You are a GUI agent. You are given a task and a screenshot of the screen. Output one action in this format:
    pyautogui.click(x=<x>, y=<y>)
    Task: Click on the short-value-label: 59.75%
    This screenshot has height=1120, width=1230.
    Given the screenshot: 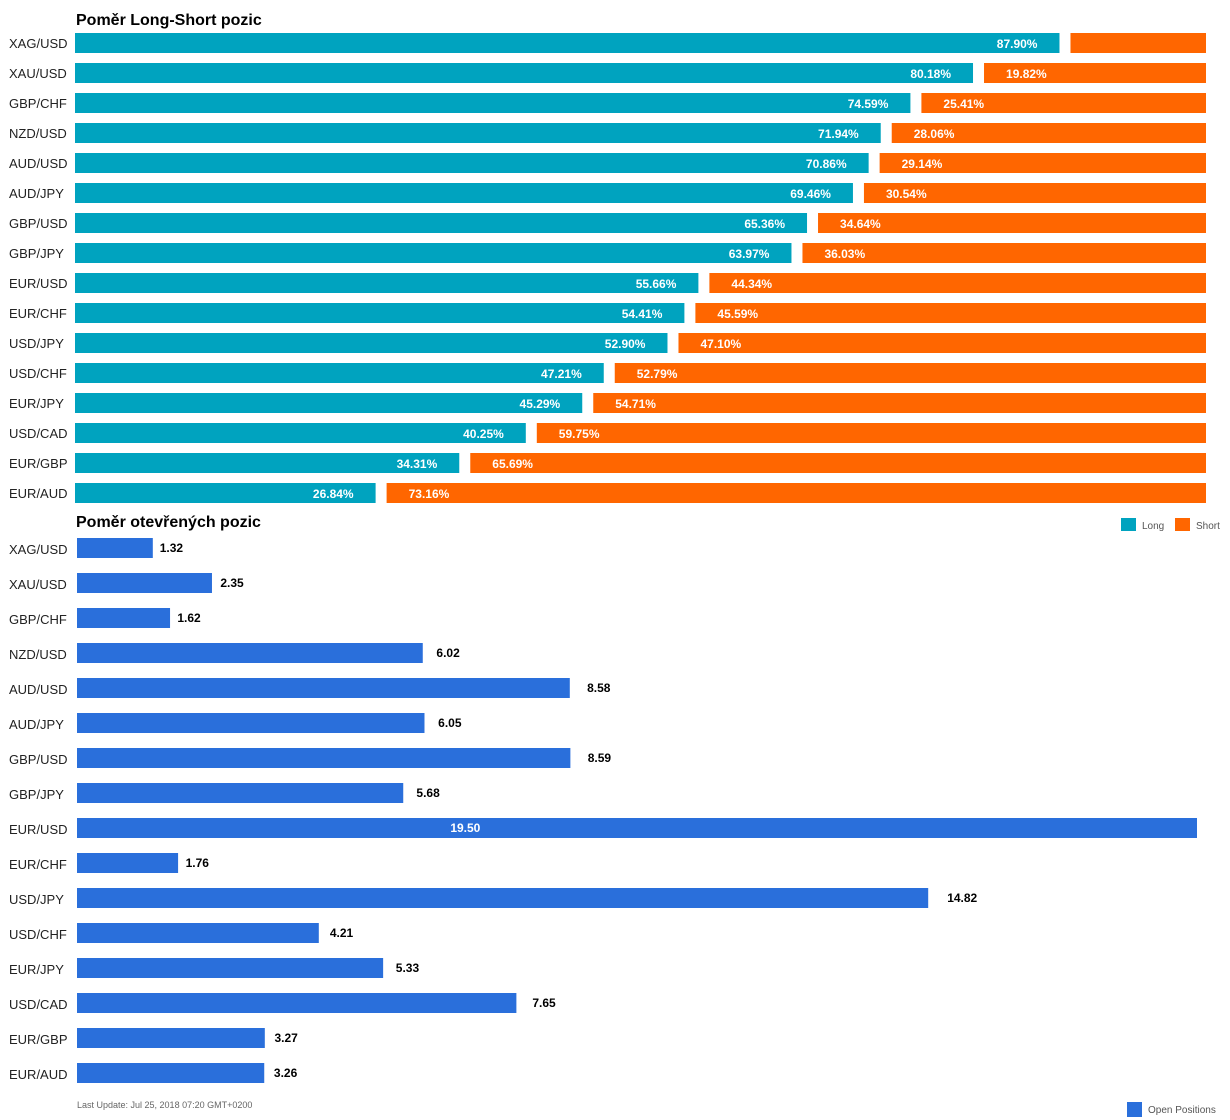 What is the action you would take?
    pyautogui.click(x=579, y=434)
    